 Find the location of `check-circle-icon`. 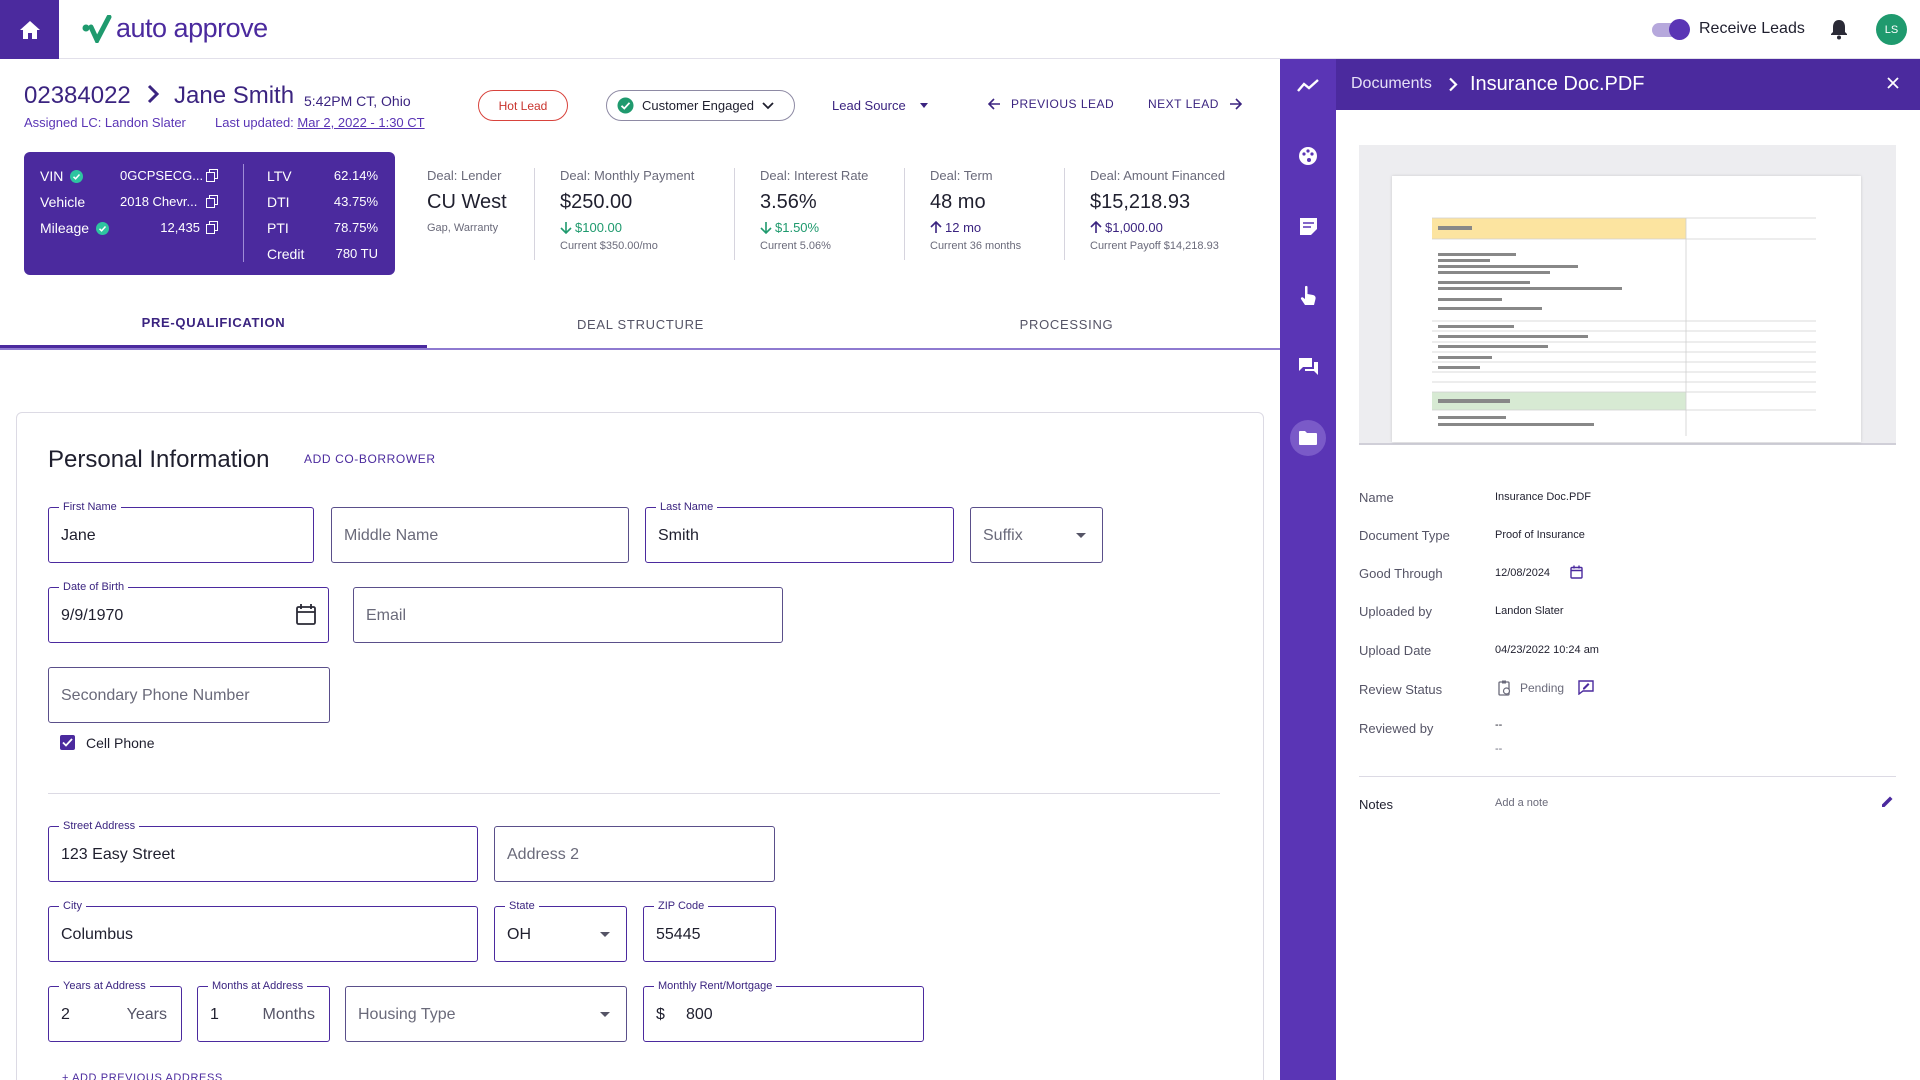

check-circle-icon is located at coordinates (625, 105).